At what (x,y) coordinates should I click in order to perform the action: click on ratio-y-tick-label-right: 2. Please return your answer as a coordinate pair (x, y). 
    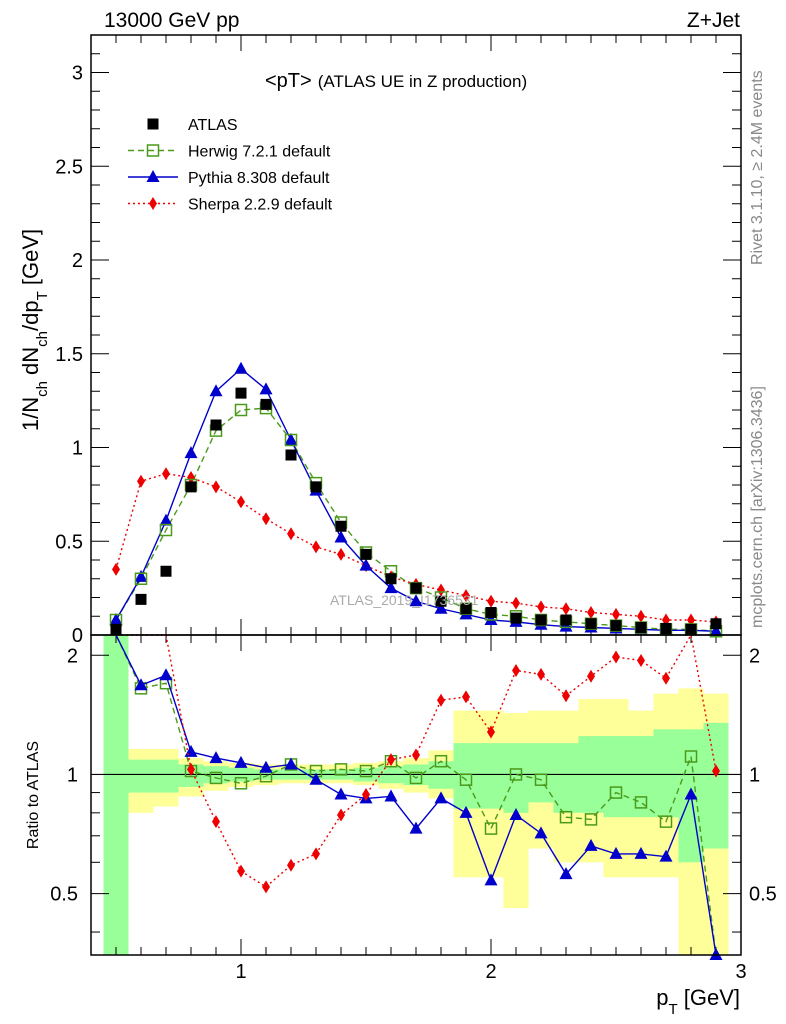
    Looking at the image, I should click on (754, 656).